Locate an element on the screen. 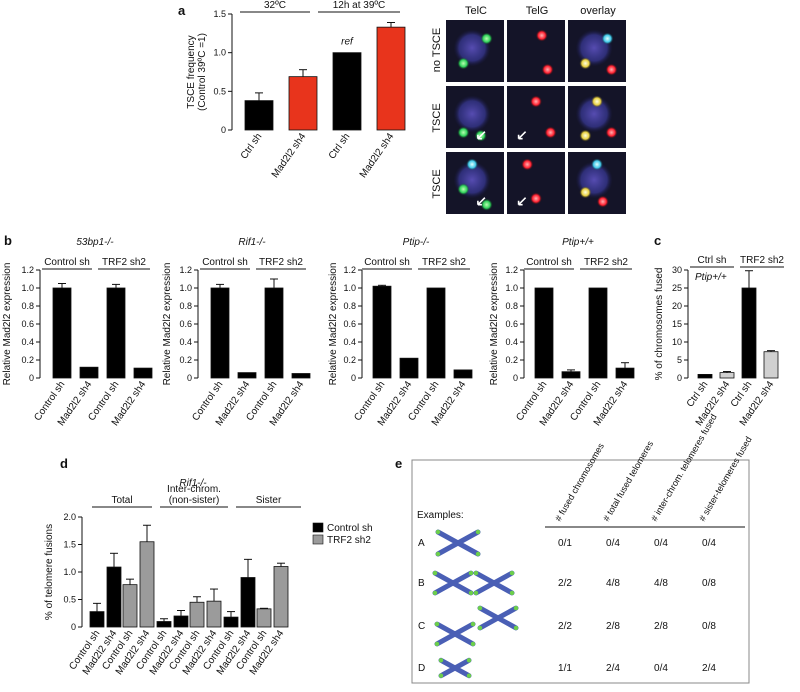 This screenshot has height=692, width=800. micrograph-tile is located at coordinates (597, 183).